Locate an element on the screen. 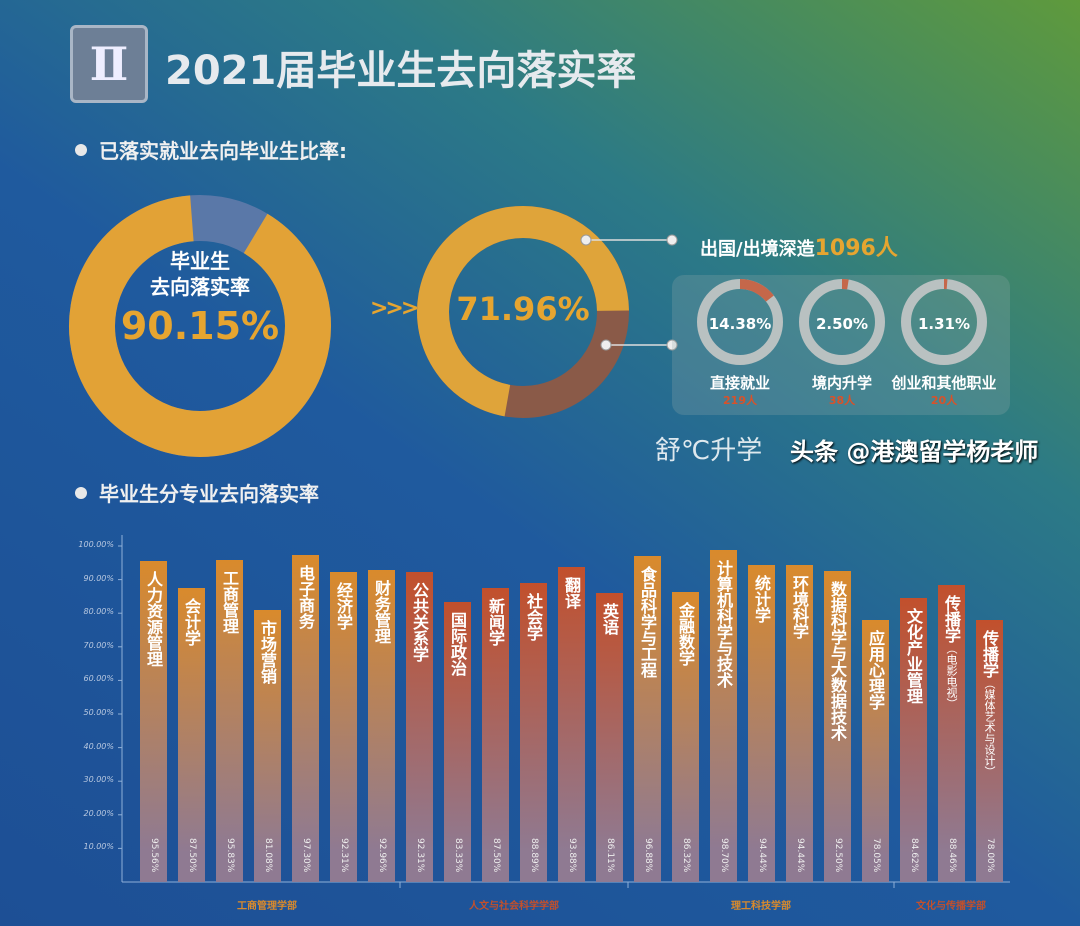 The image size is (1080, 926). bar-category: 市场营销 is located at coordinates (267, 652).